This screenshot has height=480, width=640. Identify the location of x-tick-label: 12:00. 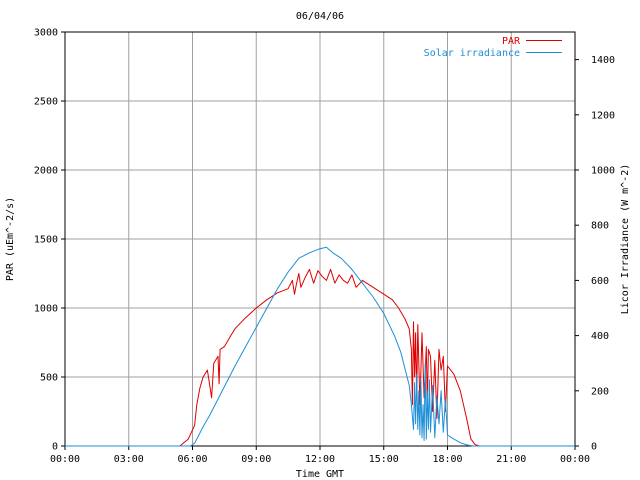
(320, 459).